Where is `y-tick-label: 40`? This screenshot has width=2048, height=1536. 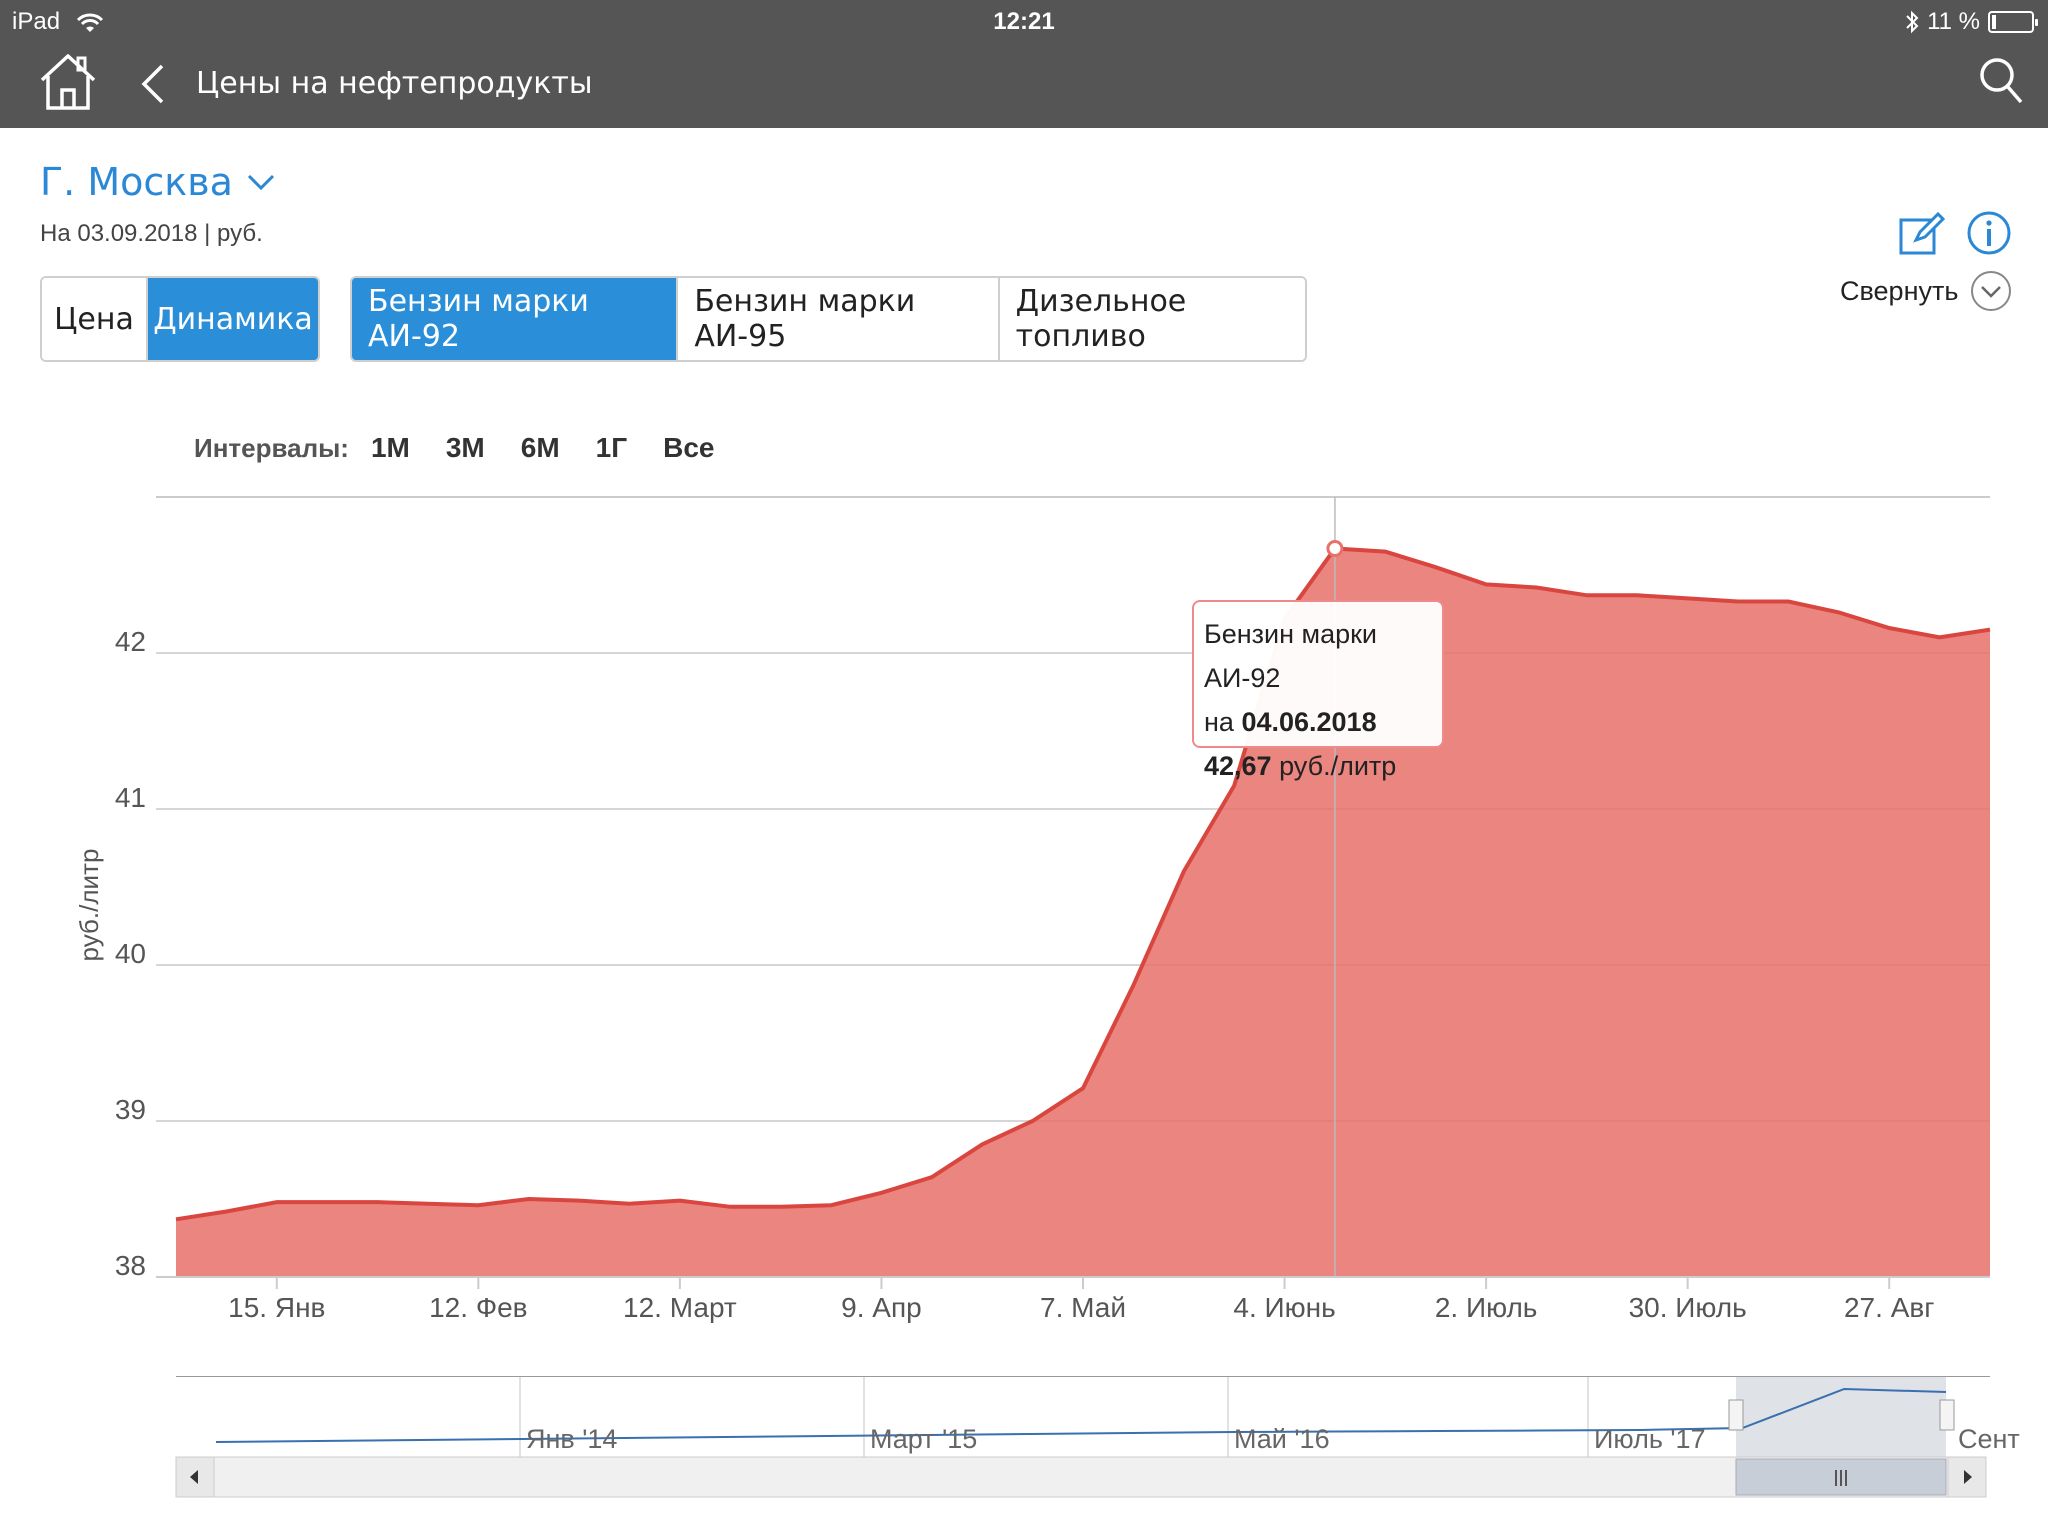
y-tick-label: 40 is located at coordinates (130, 953).